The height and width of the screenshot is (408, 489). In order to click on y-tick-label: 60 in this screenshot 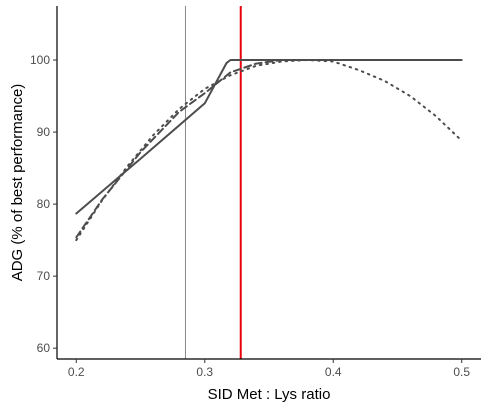, I will do `click(44, 348)`.